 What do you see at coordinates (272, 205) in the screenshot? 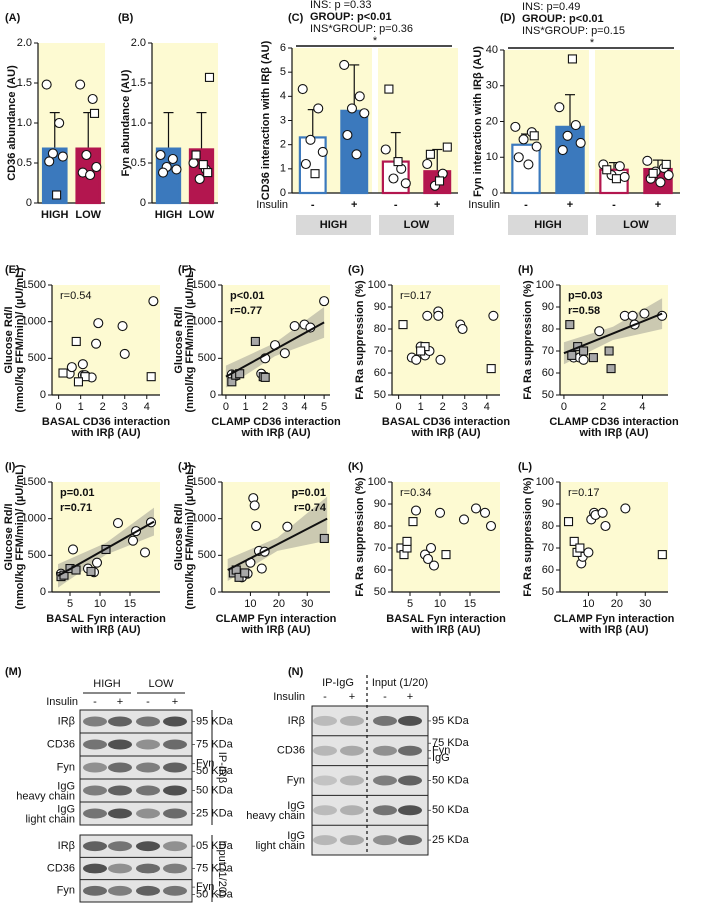
I see `insulin-label: Insulin` at bounding box center [272, 205].